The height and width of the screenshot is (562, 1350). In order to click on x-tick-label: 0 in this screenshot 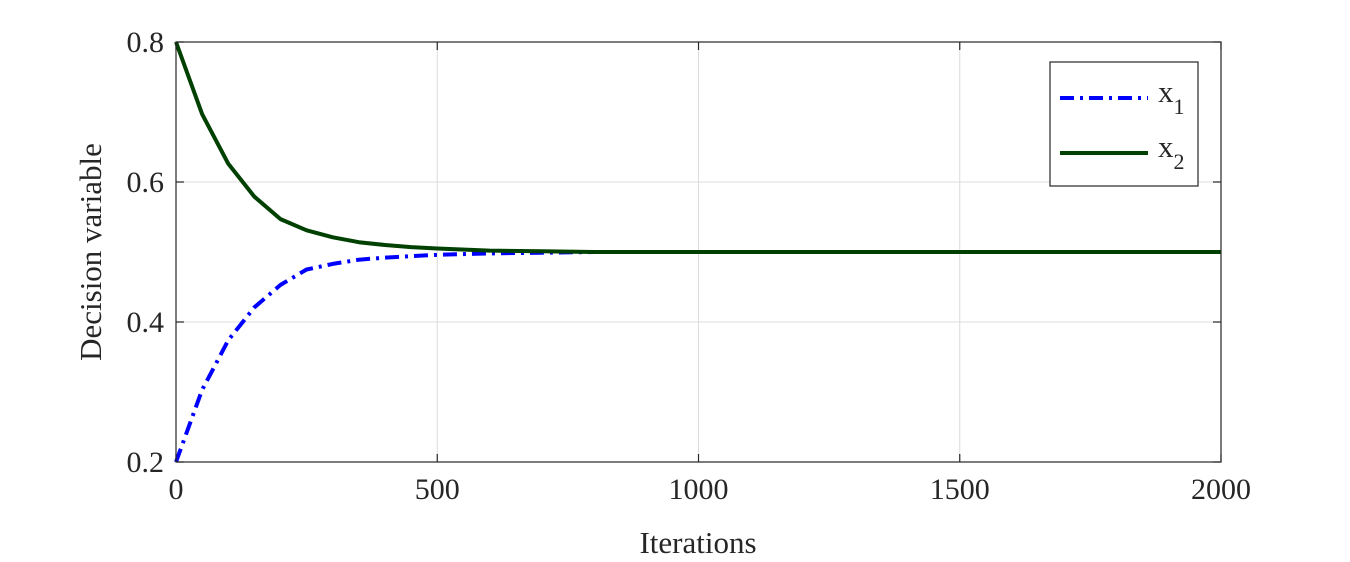, I will do `click(176, 489)`.